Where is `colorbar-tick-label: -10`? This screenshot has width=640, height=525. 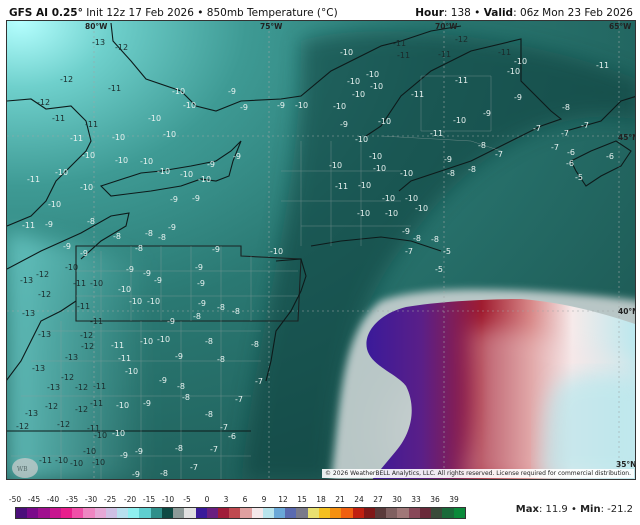 colorbar-tick-label: -10 is located at coordinates (168, 499).